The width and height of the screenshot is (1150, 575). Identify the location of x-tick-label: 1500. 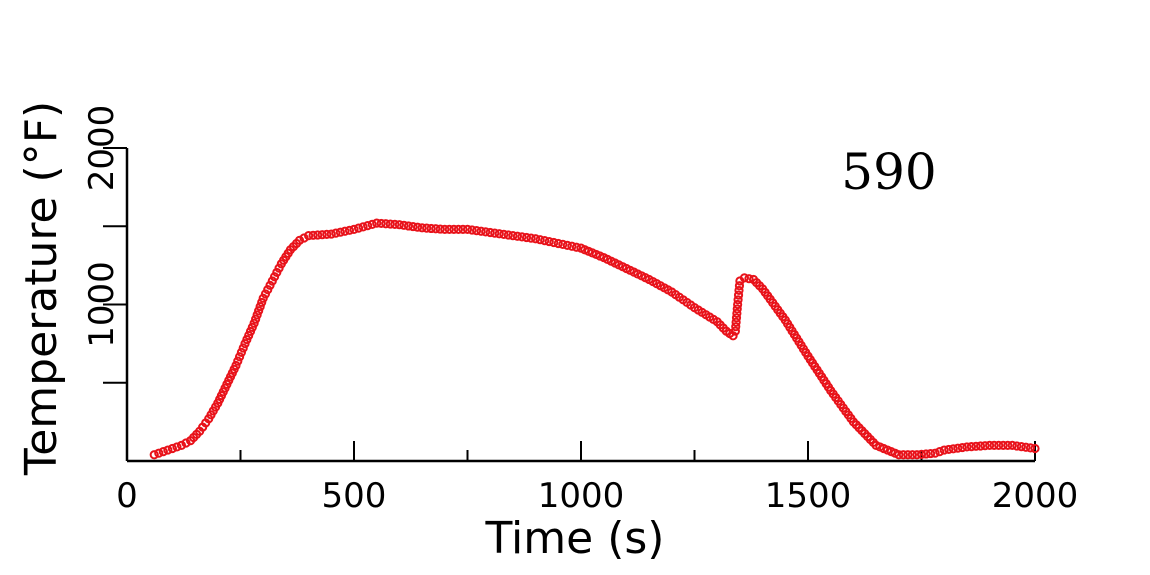
(808, 496).